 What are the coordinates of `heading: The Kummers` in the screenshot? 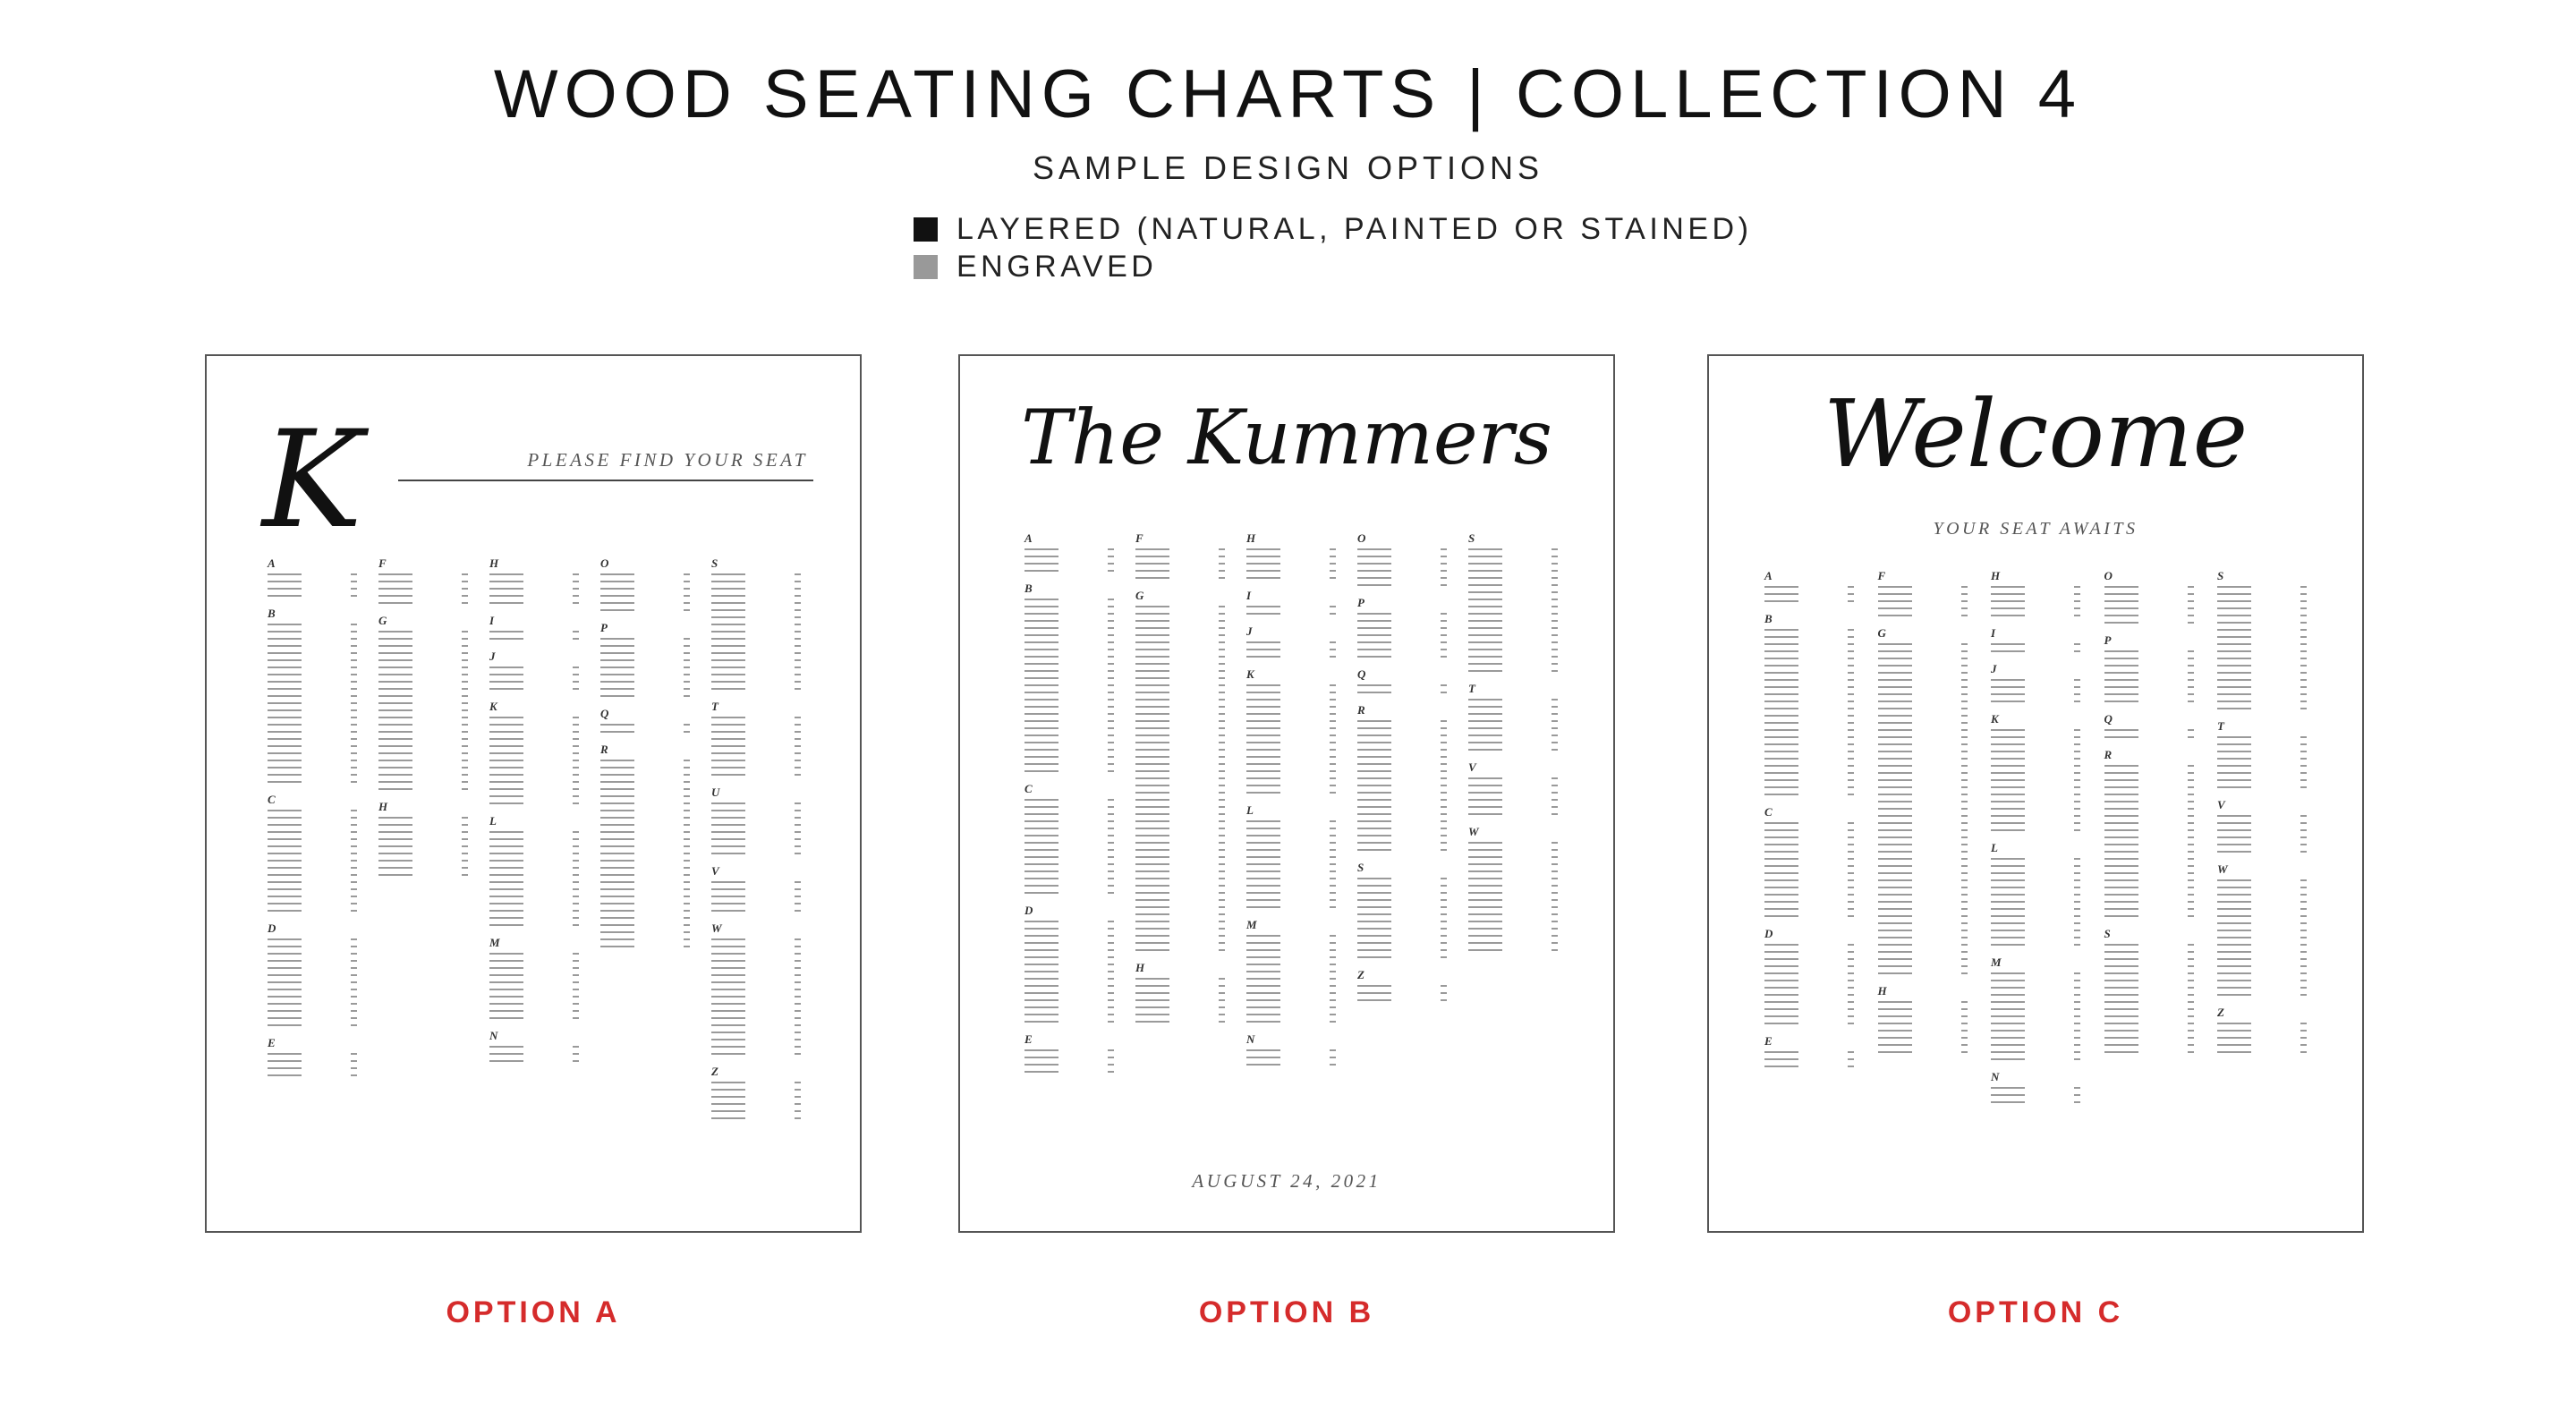 It's located at (1286, 437).